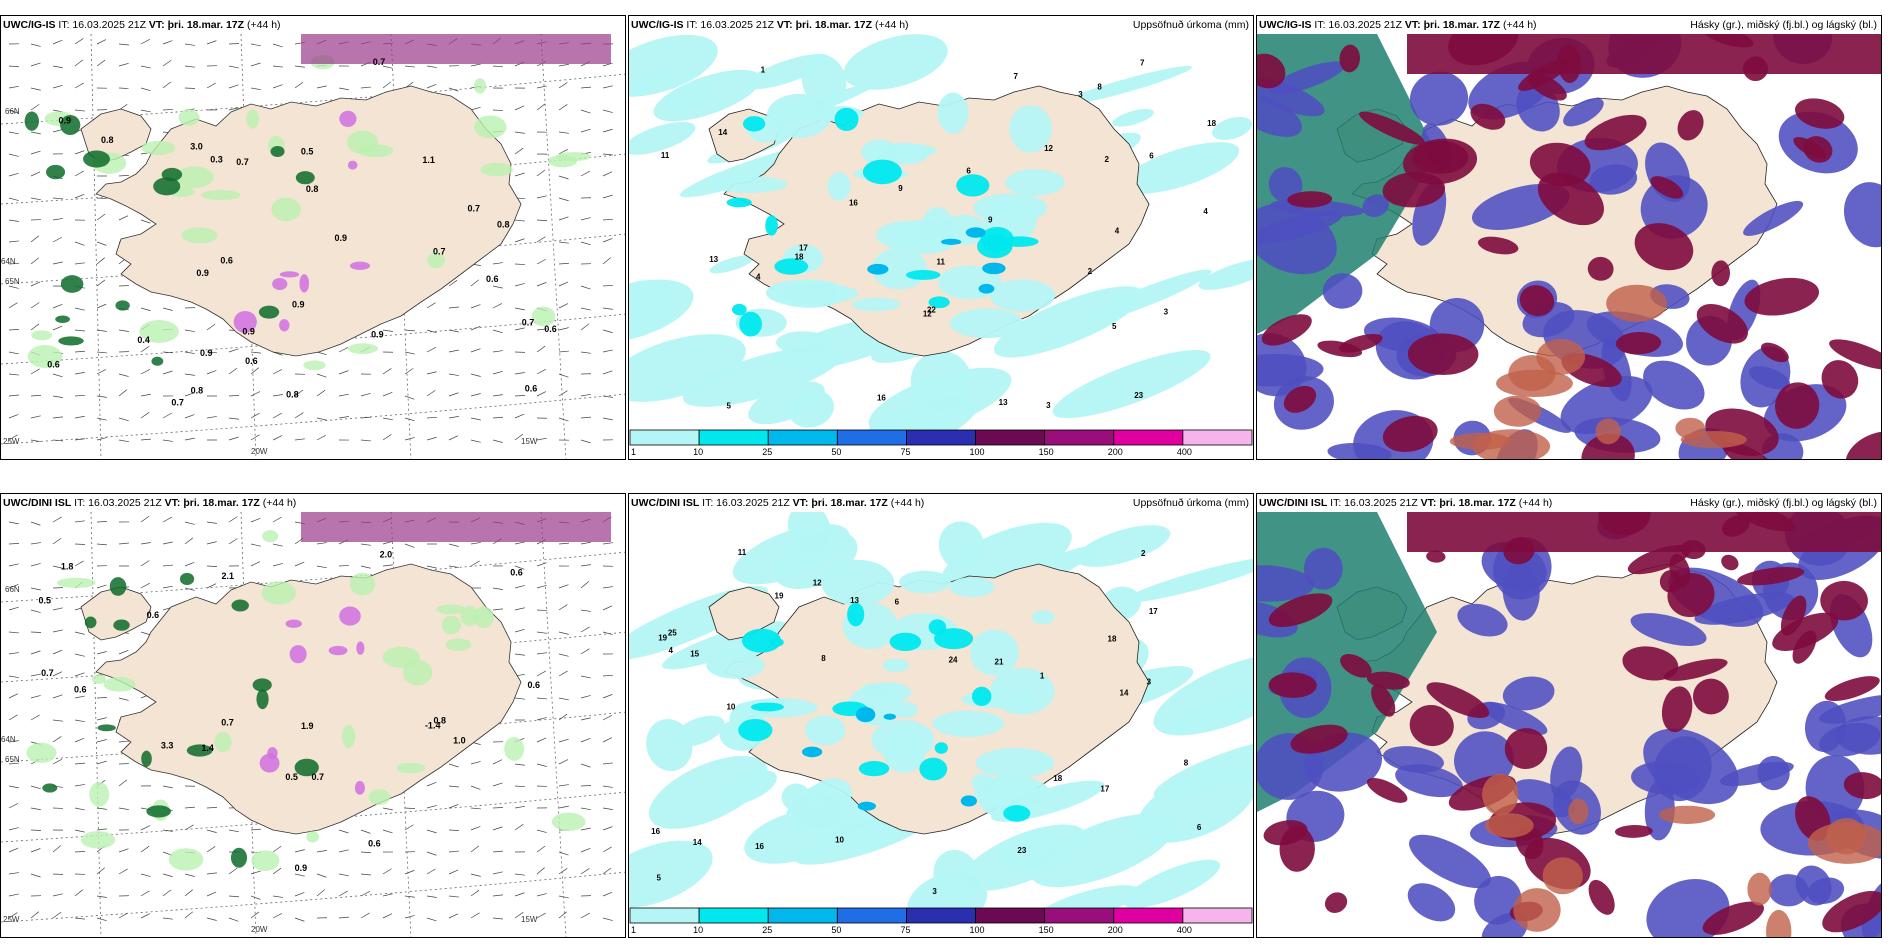 Image resolution: width=1900 pixels, height=950 pixels. I want to click on legend-swatch, so click(1010, 915).